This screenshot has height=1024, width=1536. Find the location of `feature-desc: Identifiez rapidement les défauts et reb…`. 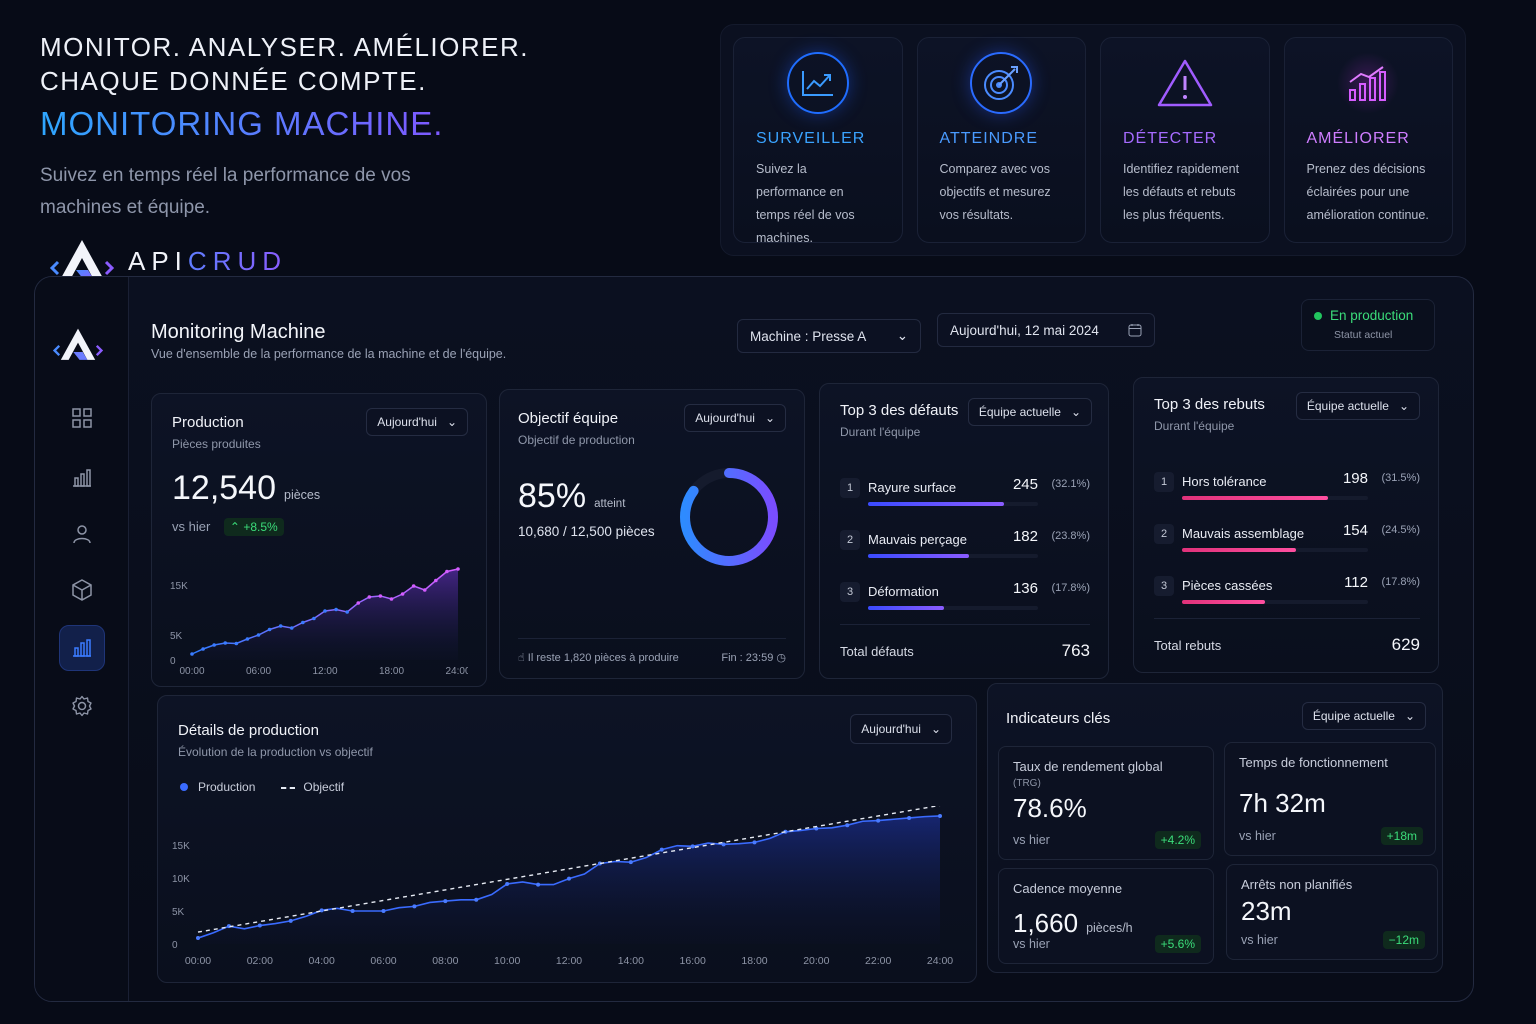

feature-desc: Identifiez rapidement les défauts et reb… is located at coordinates (1181, 192).